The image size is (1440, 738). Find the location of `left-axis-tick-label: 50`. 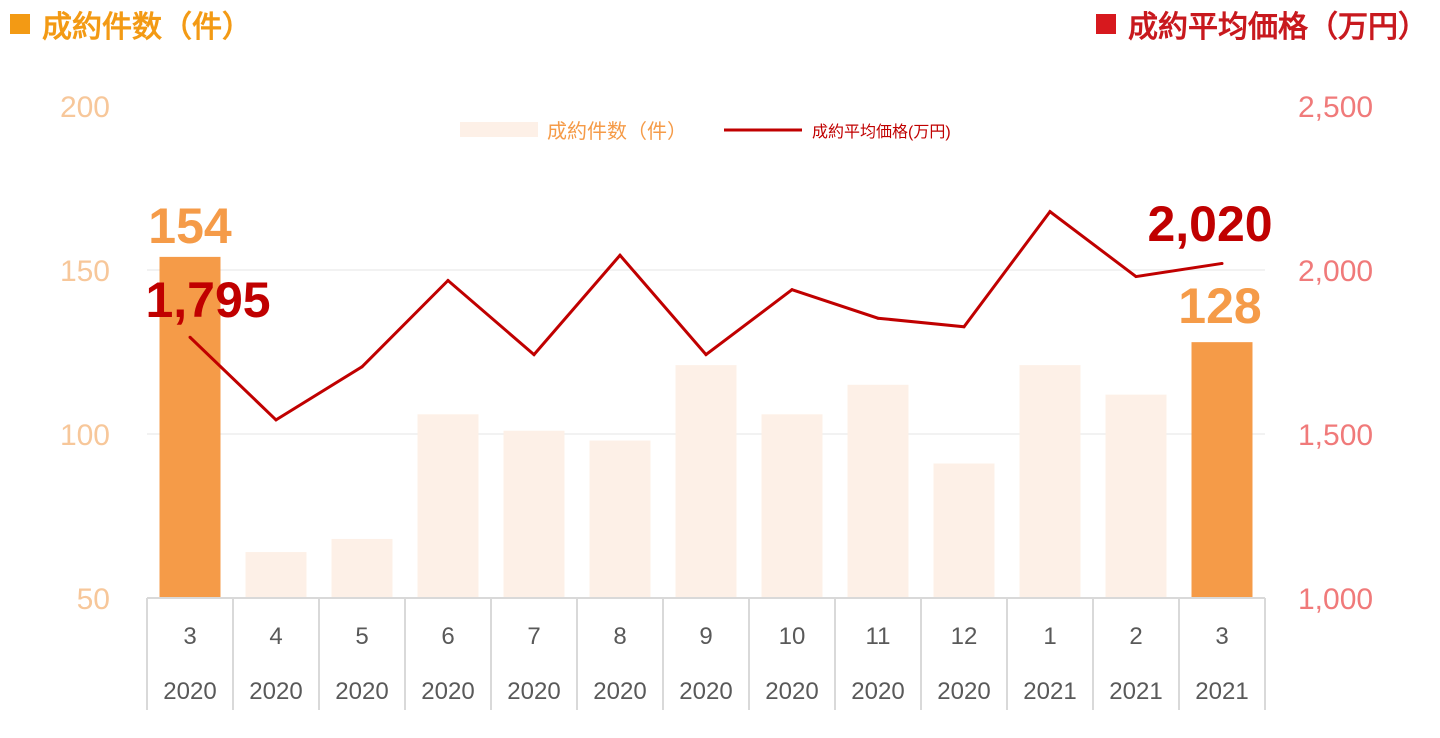

left-axis-tick-label: 50 is located at coordinates (93, 599).